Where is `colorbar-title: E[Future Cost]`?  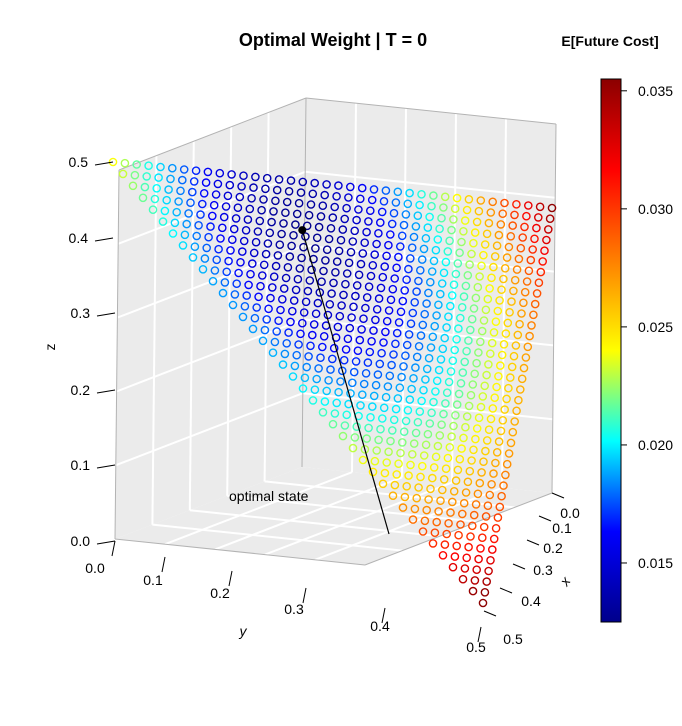
colorbar-title: E[Future Cost] is located at coordinates (609, 41).